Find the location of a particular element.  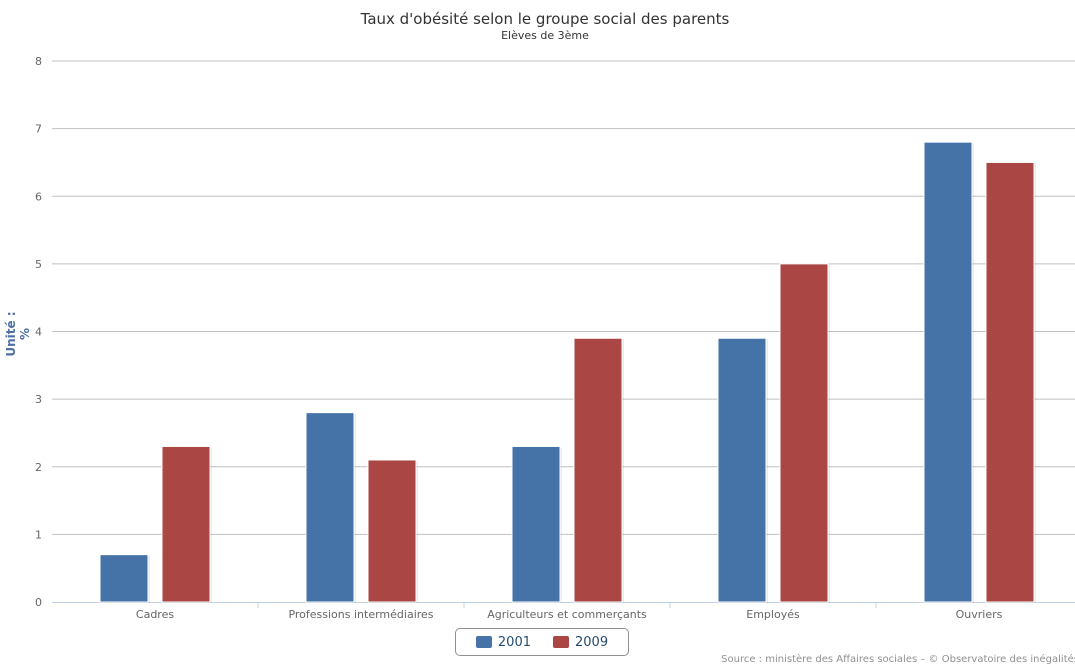

x-tick-label: Agriculteurs et commerçants is located at coordinates (567, 614).